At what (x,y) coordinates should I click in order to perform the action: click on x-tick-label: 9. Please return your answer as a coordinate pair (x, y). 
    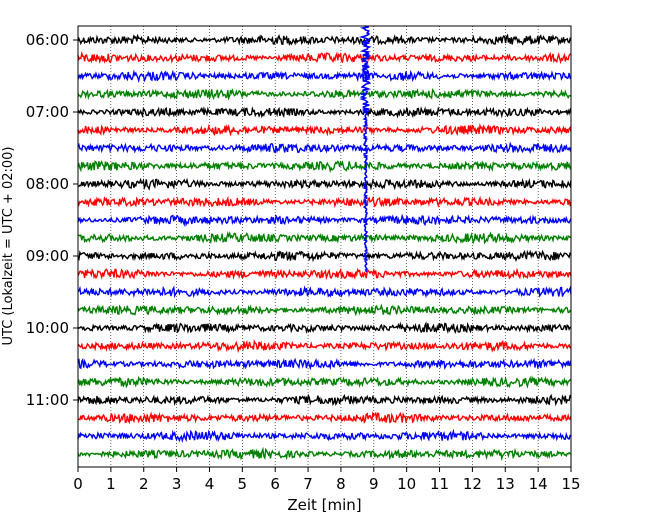
    Looking at the image, I should click on (374, 484).